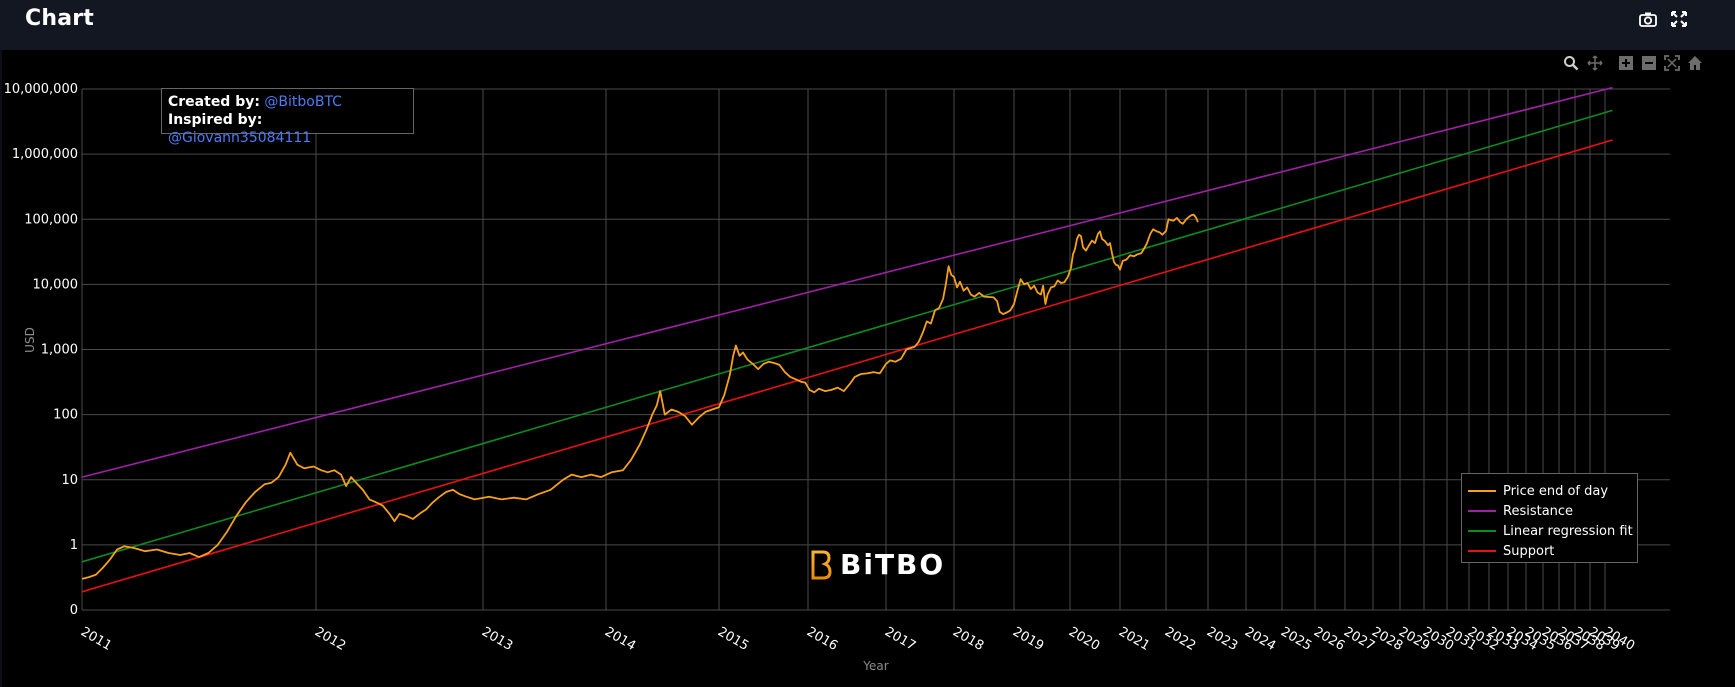  I want to click on created-label: Created by:, so click(214, 102).